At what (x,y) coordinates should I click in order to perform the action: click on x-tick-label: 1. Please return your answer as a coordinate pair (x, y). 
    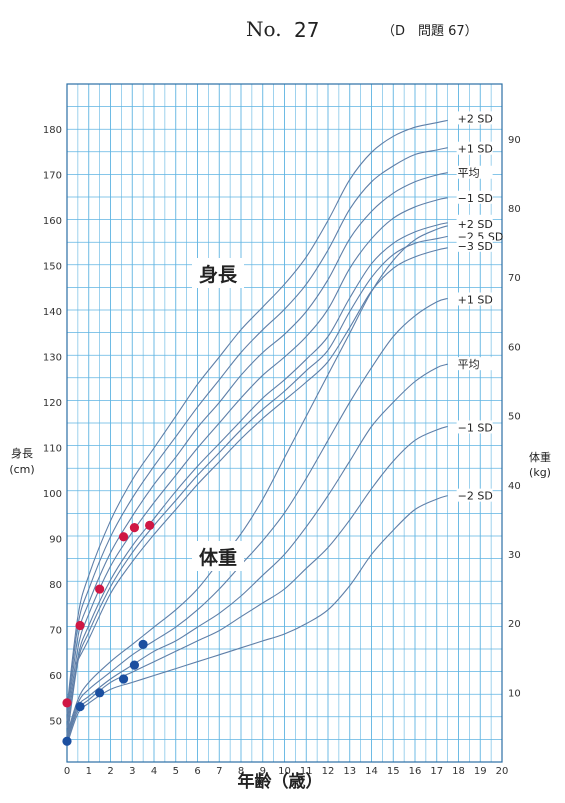
    Looking at the image, I should click on (89, 771).